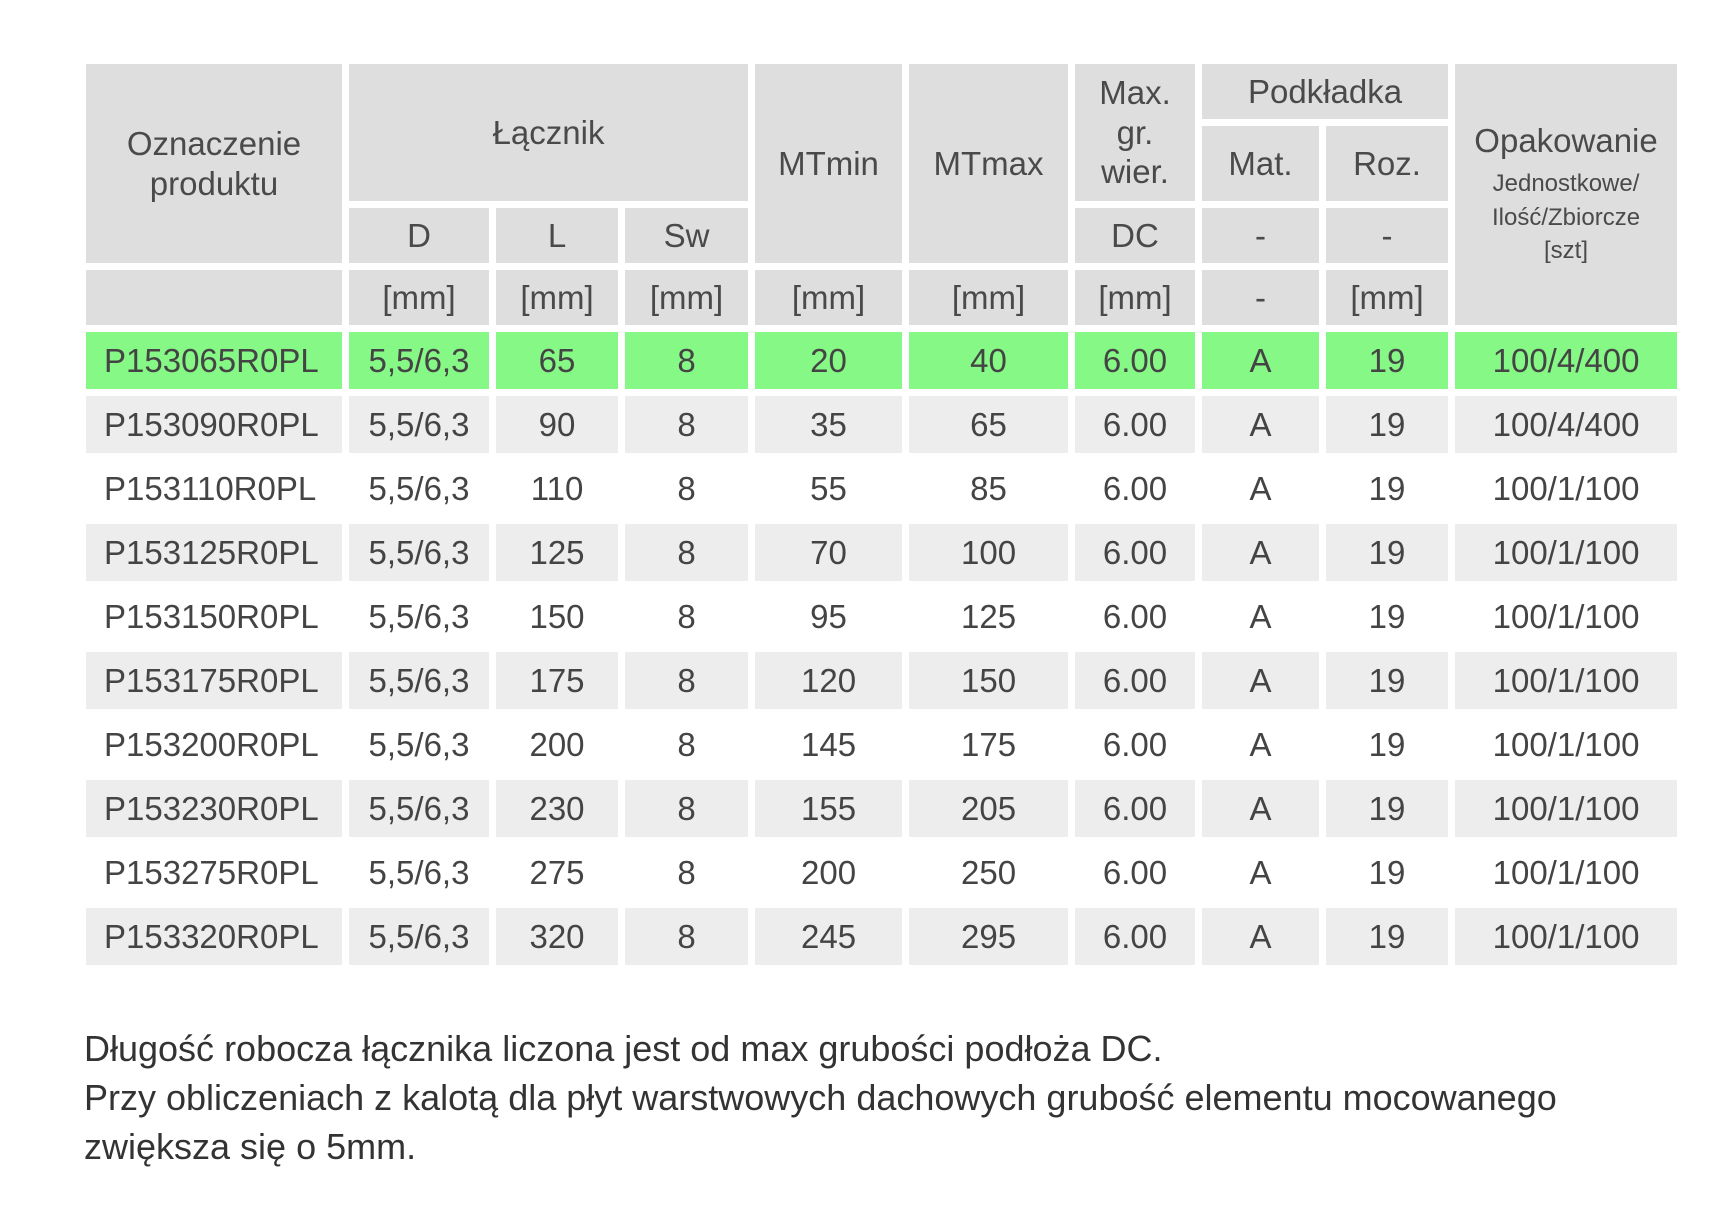  Describe the element at coordinates (829, 808) in the screenshot. I see `cell-mt-min: 155` at that location.